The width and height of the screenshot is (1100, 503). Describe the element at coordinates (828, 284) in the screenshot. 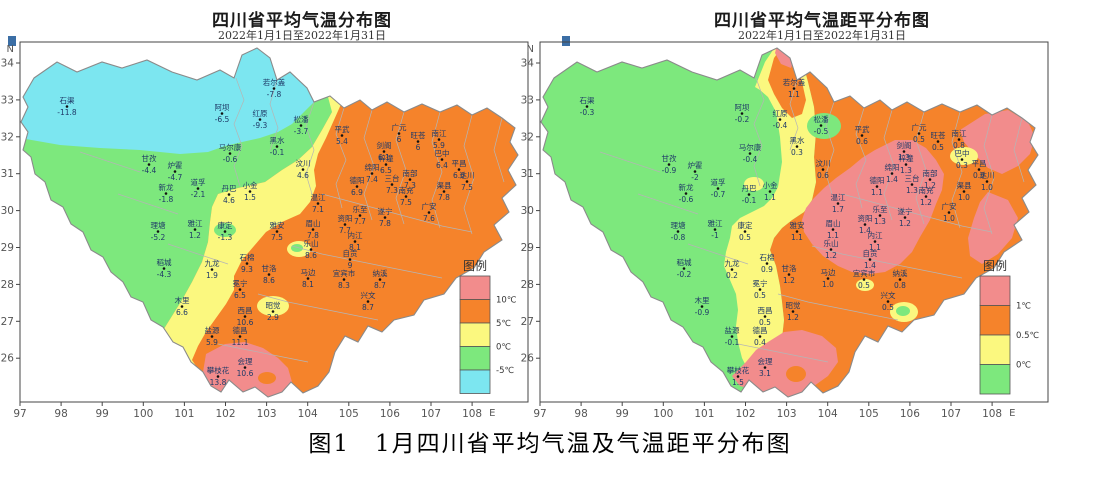

I see `station-value: 1.0` at that location.